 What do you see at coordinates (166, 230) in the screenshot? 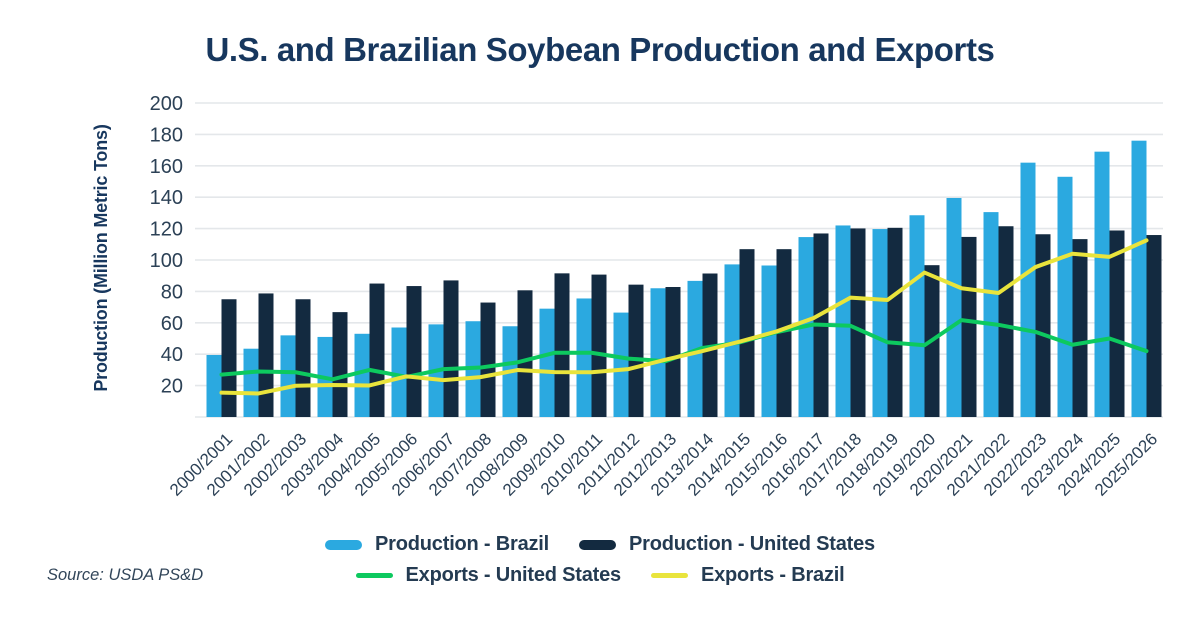
I see `y-tick-label: 120` at bounding box center [166, 230].